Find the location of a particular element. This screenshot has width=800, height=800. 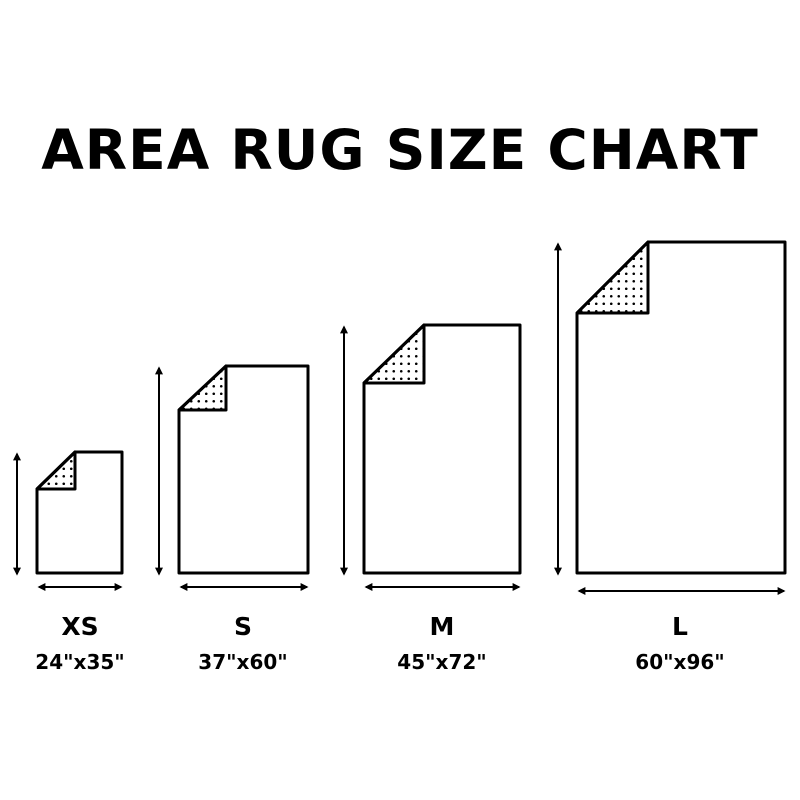

dimensions-l: 60"x96" is located at coordinates (680, 662).